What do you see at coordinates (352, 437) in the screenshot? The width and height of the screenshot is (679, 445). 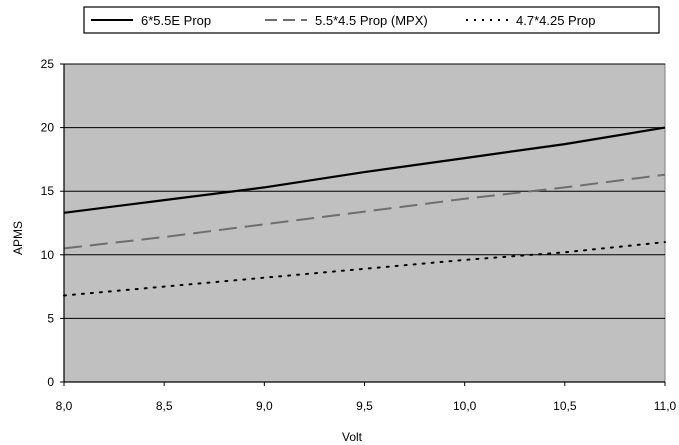 I see `x-axis-title: Volt` at bounding box center [352, 437].